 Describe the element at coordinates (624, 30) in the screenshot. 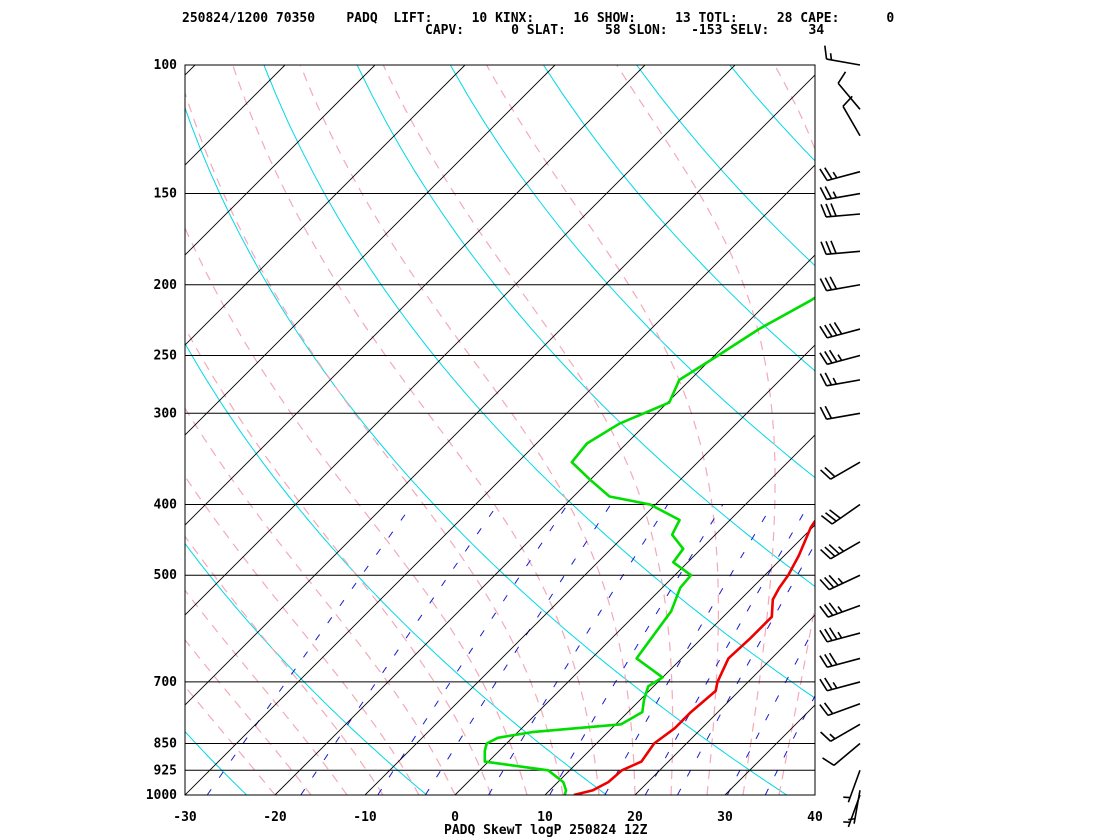

I see `header-line-2: CAPV: 0 SLAT: 58 SLON: -153 SELV: 34` at that location.